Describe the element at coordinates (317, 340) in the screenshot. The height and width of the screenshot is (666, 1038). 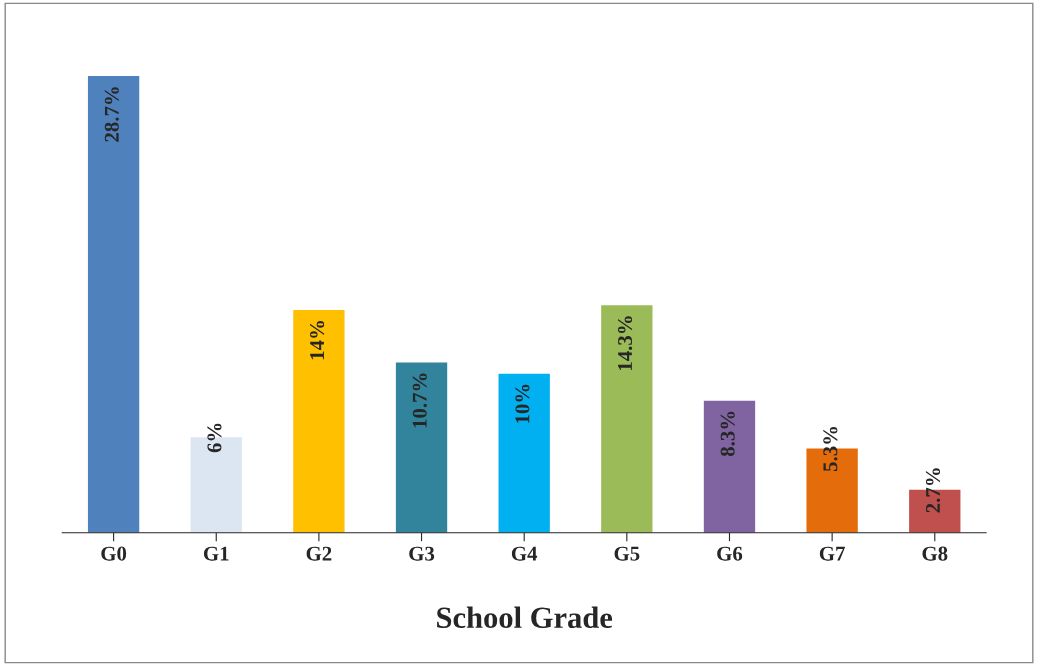
I see `data-label: 14%` at that location.